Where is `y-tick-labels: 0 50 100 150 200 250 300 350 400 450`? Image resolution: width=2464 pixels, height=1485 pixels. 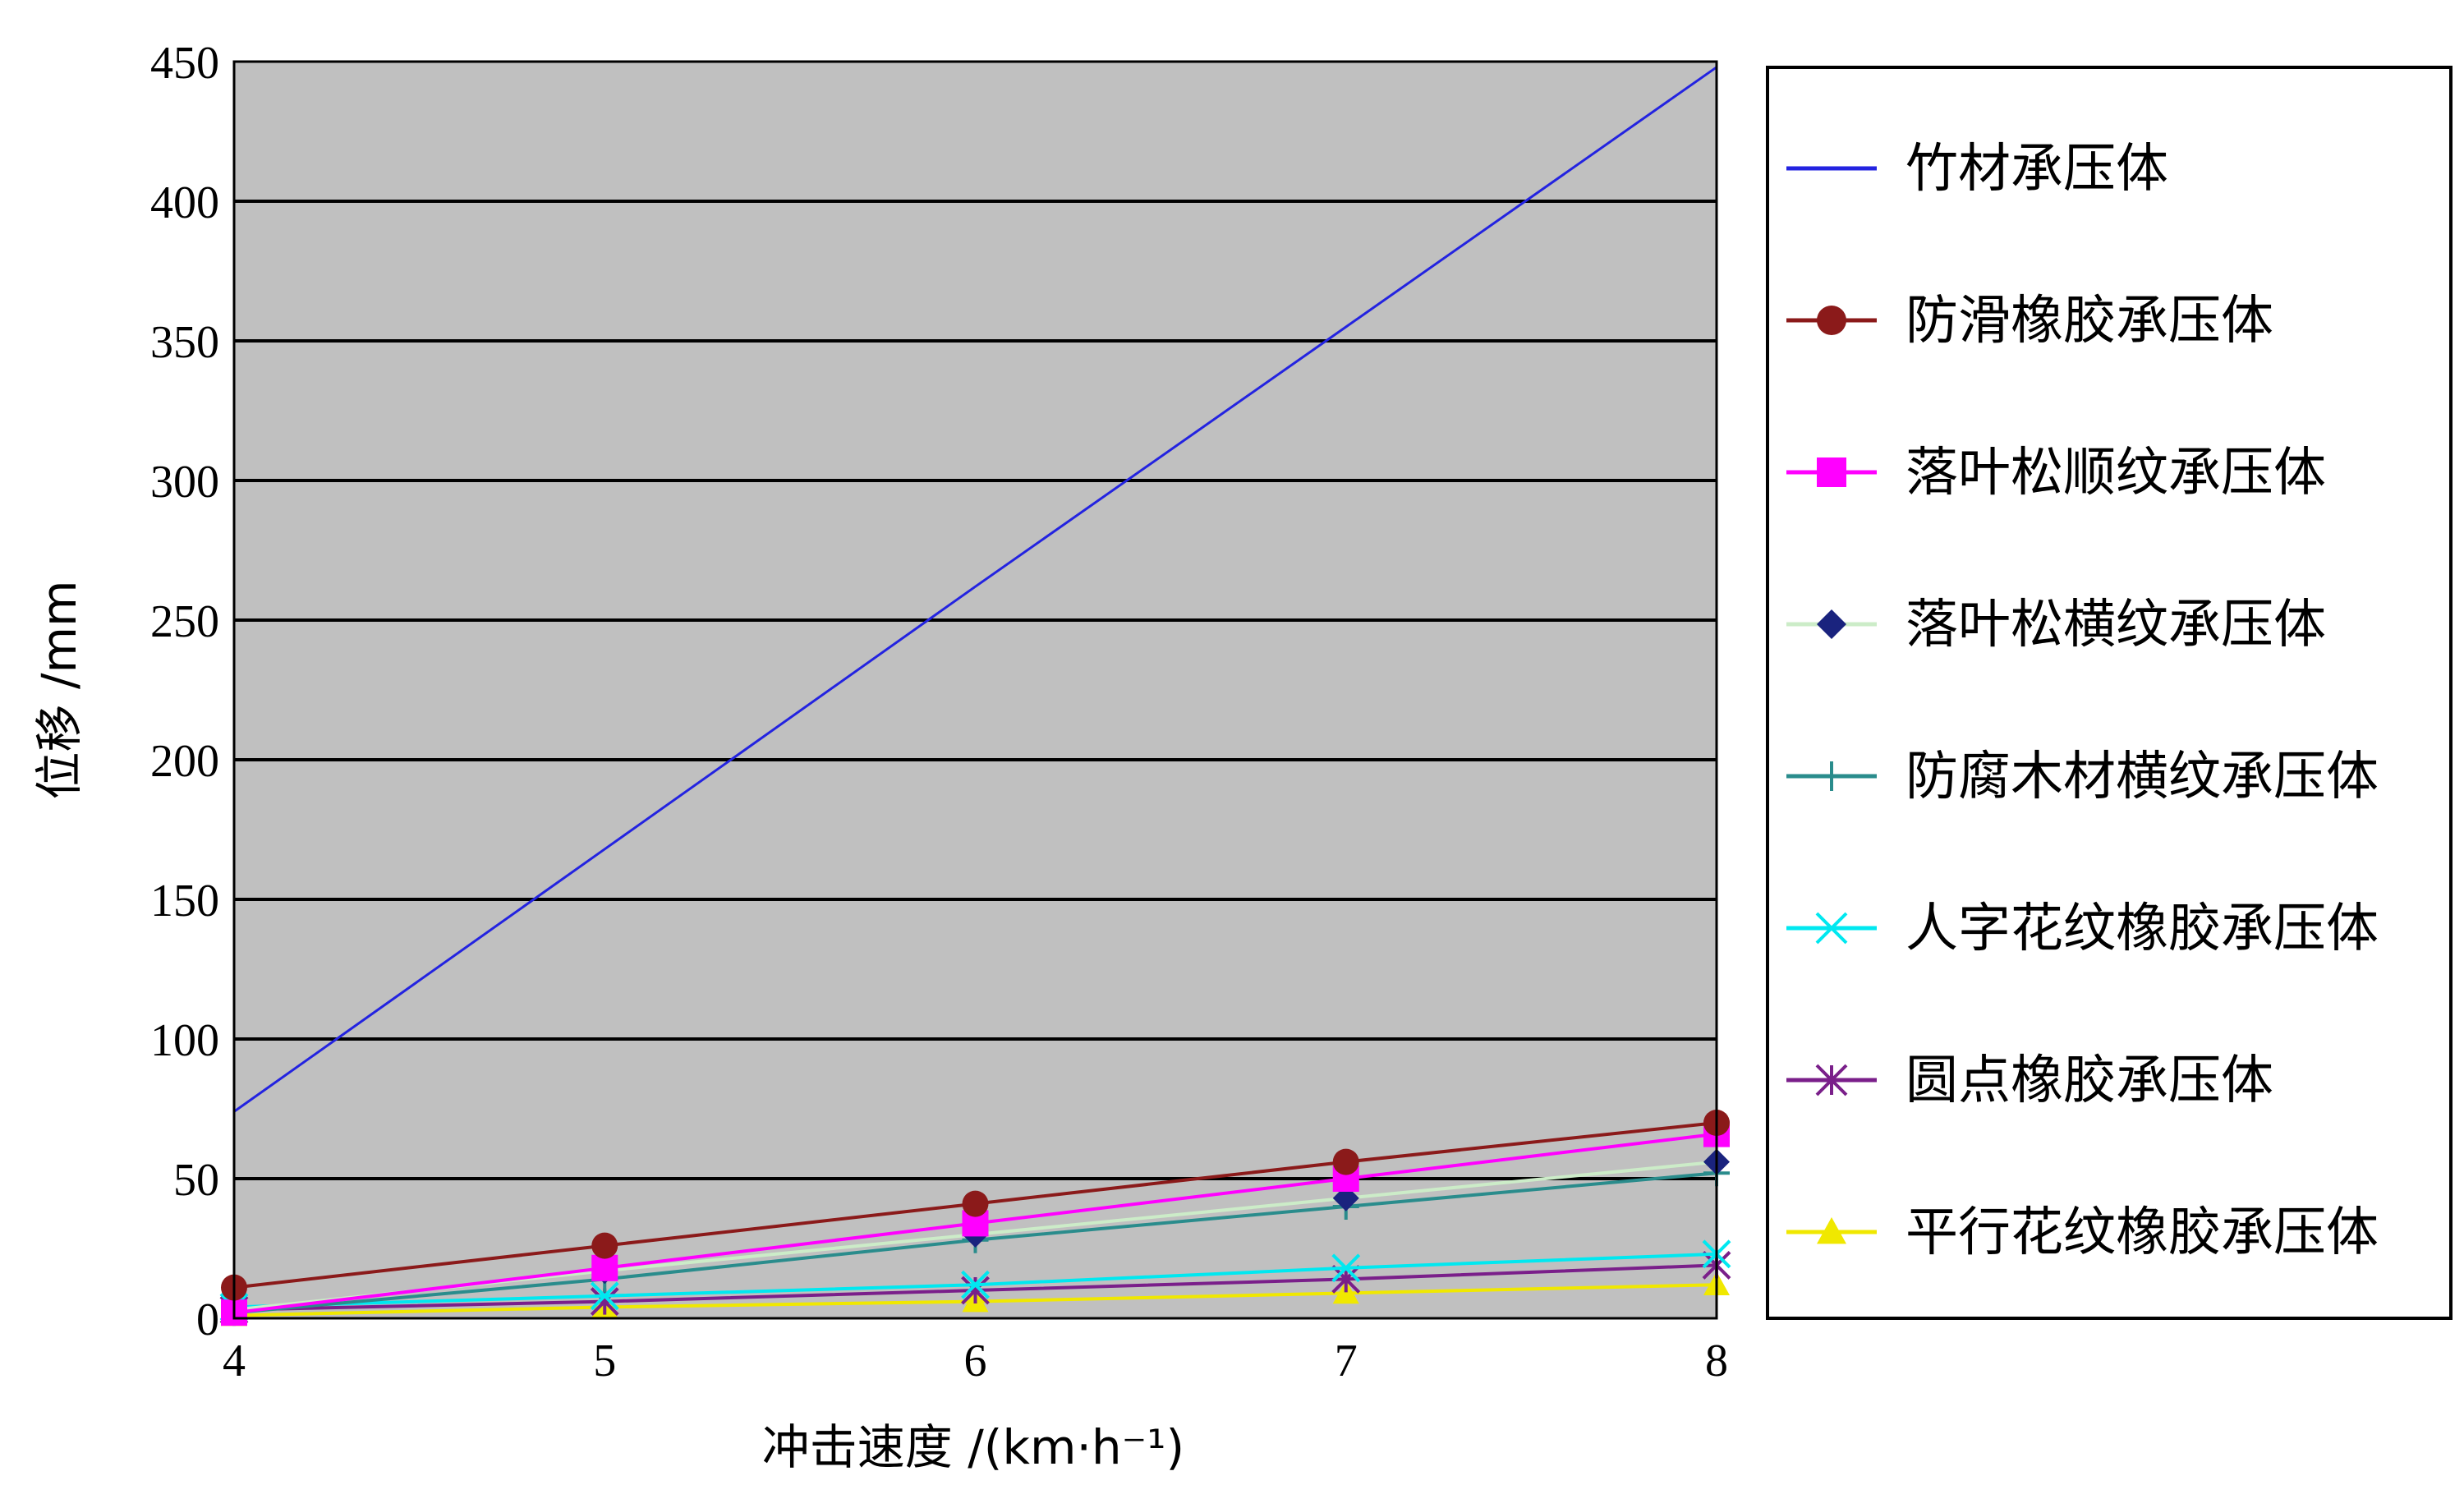 y-tick-labels: 0 50 100 150 200 250 300 350 400 450 is located at coordinates (184, 691).